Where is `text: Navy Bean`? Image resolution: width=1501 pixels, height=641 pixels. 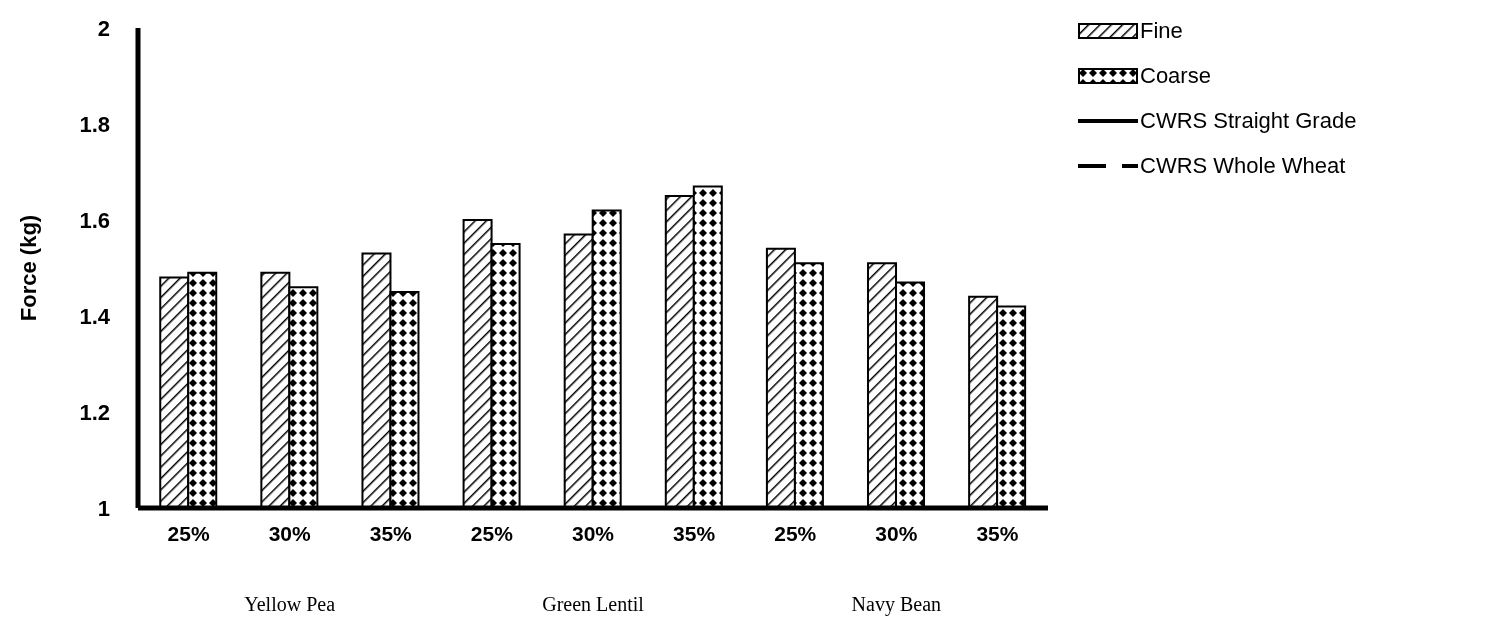
text: Navy Bean is located at coordinates (896, 604).